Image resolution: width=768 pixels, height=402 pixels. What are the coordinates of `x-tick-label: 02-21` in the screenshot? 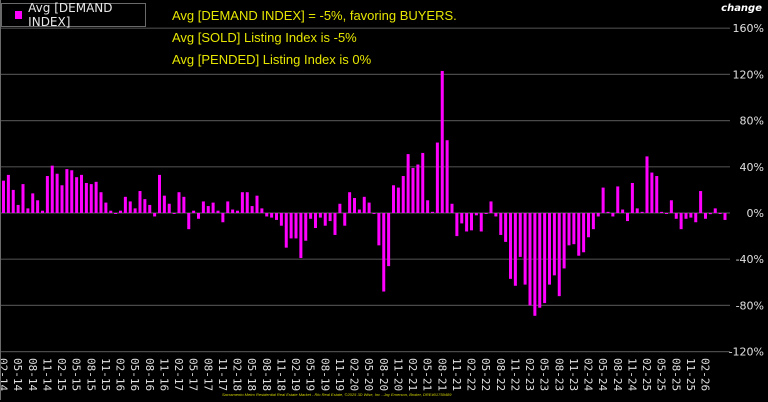 It's located at (412, 374).